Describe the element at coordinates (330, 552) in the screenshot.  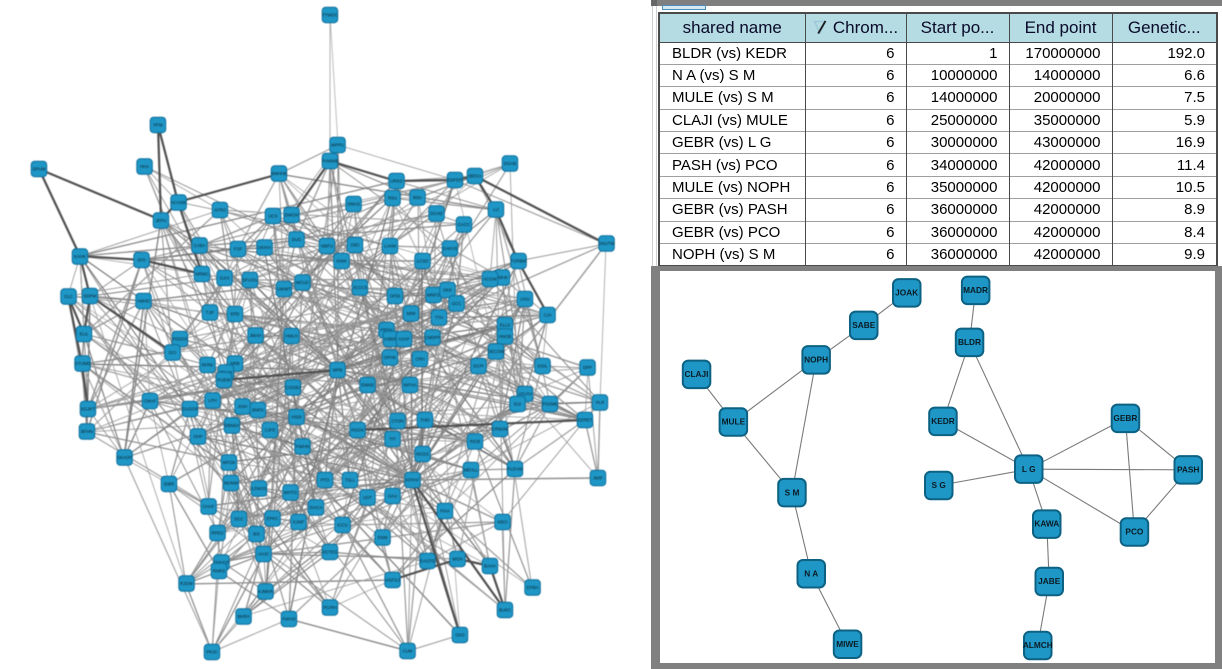
I see `svg-text: DCTEG` at that location.